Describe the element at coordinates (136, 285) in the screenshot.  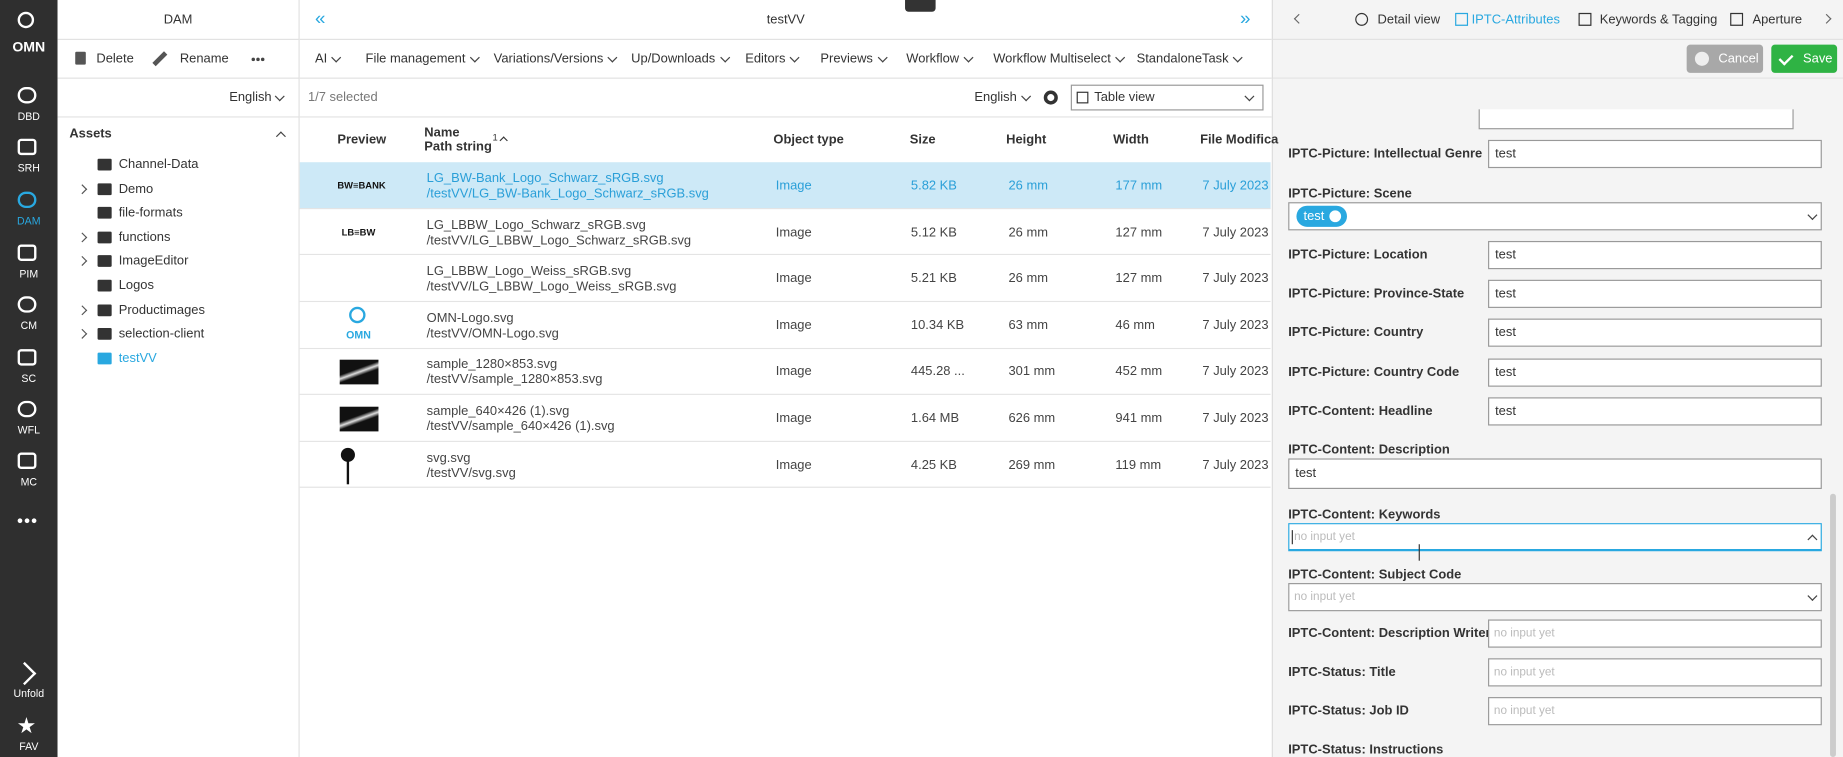
I see `tree-item: Logos` at that location.